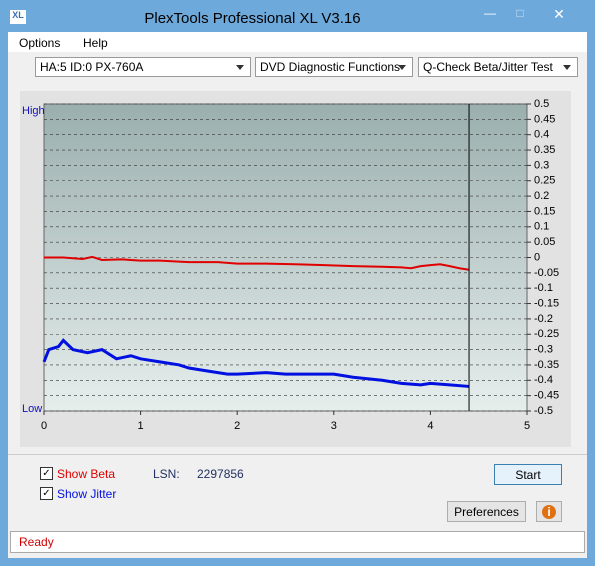 This screenshot has width=595, height=566. I want to click on info-button: i, so click(549, 511).